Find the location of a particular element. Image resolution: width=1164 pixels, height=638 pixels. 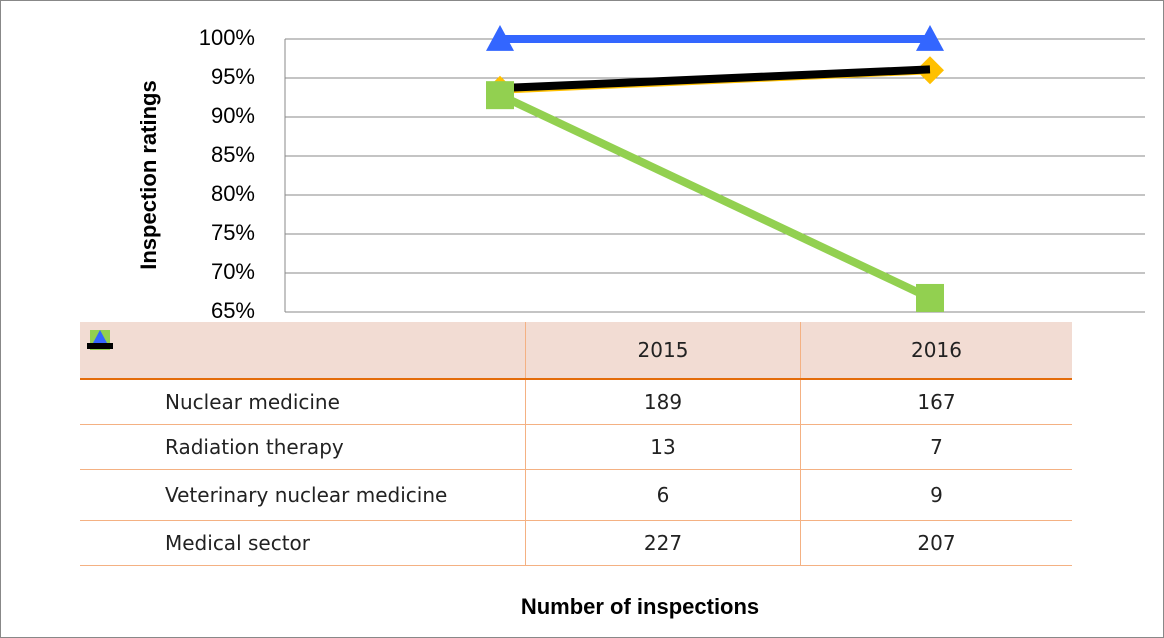

legend-label: Medical sector is located at coordinates (237, 543).